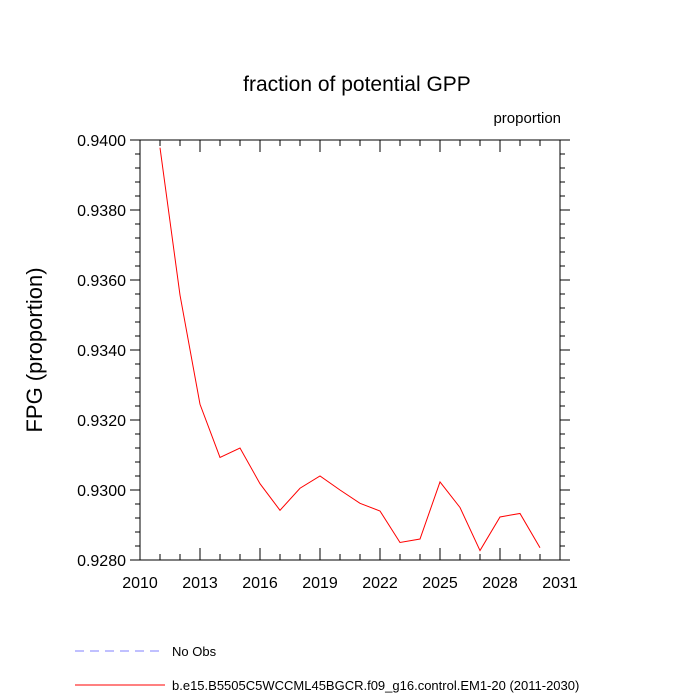 The image size is (700, 700). What do you see at coordinates (260, 583) in the screenshot?
I see `x-tick-label: 2016` at bounding box center [260, 583].